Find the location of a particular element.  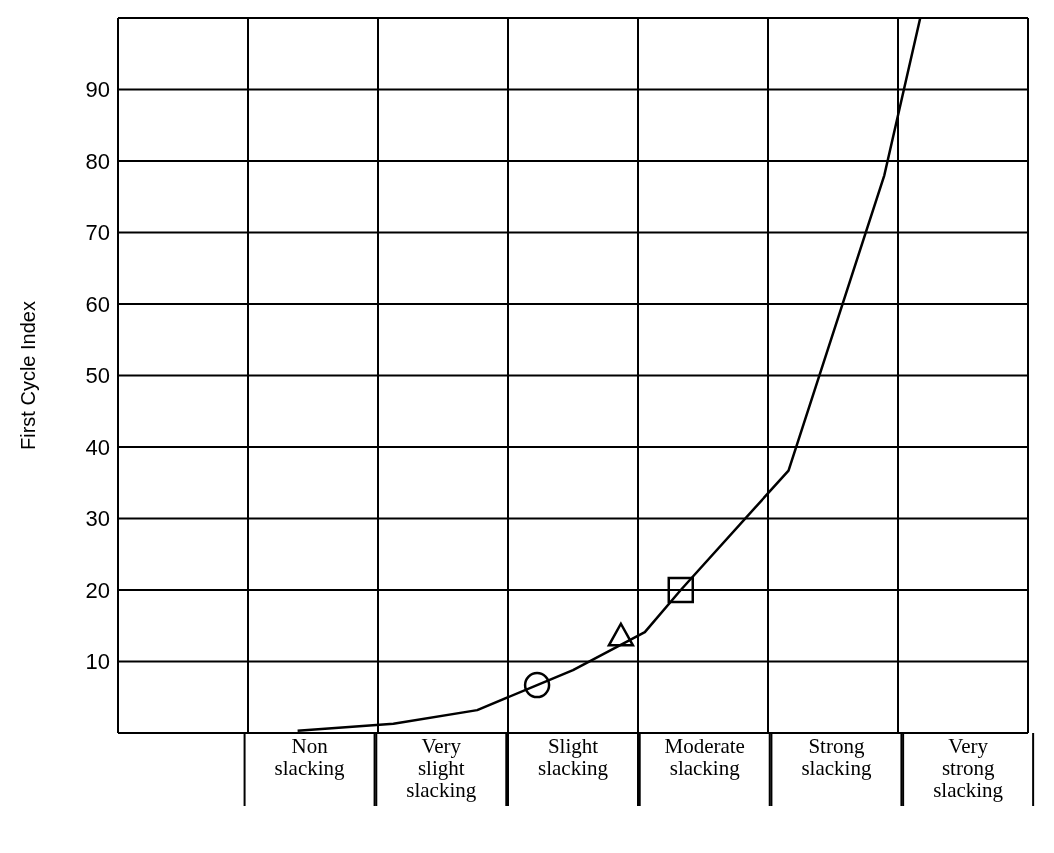

y-tick-label: 80 is located at coordinates (97, 161).